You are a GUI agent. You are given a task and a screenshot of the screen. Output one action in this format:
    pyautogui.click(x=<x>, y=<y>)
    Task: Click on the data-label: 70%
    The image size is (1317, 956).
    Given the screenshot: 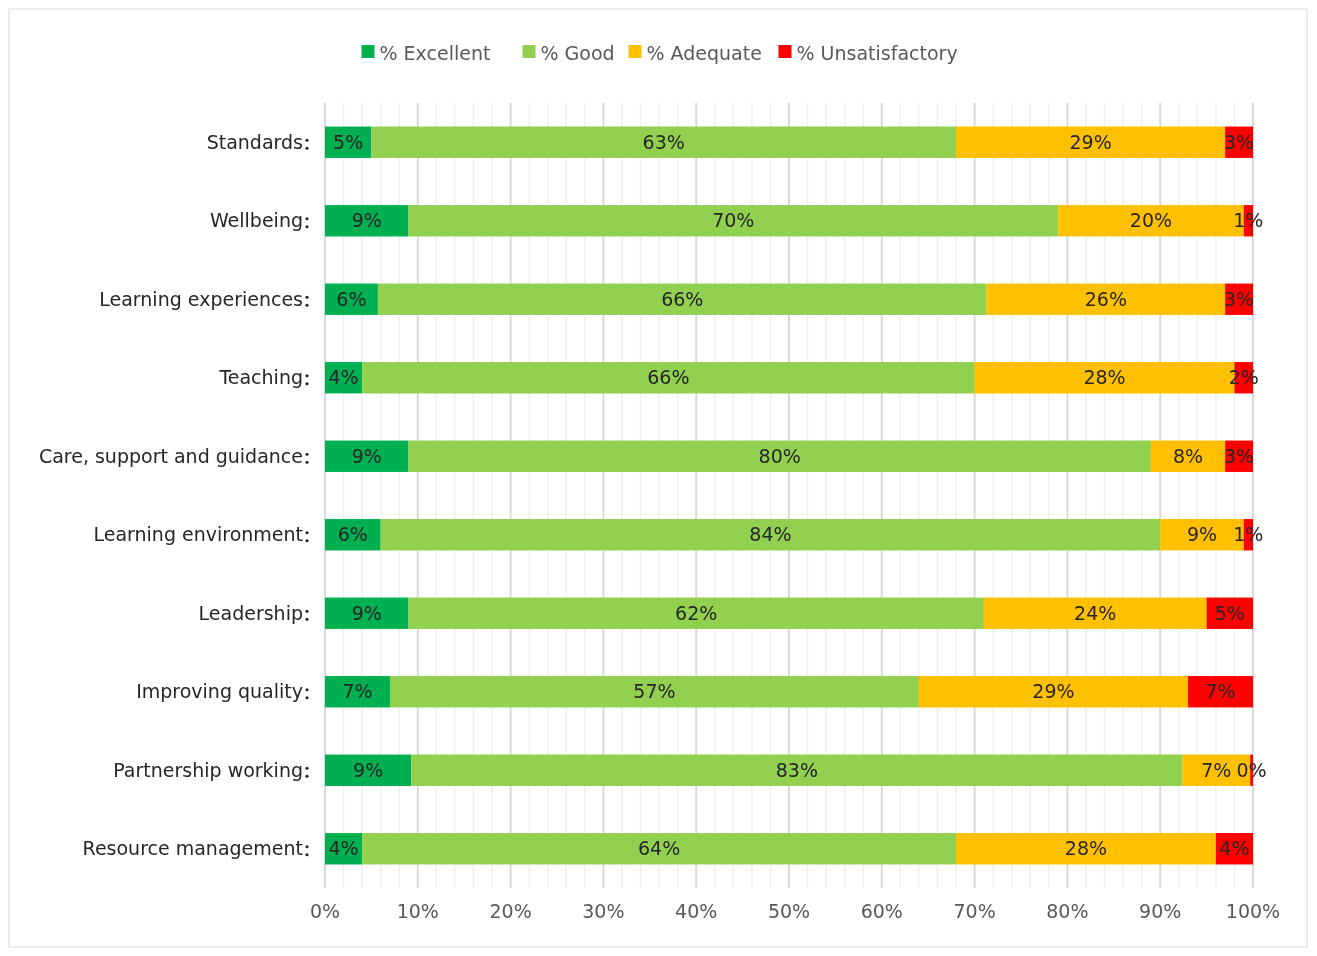 What is the action you would take?
    pyautogui.click(x=733, y=220)
    